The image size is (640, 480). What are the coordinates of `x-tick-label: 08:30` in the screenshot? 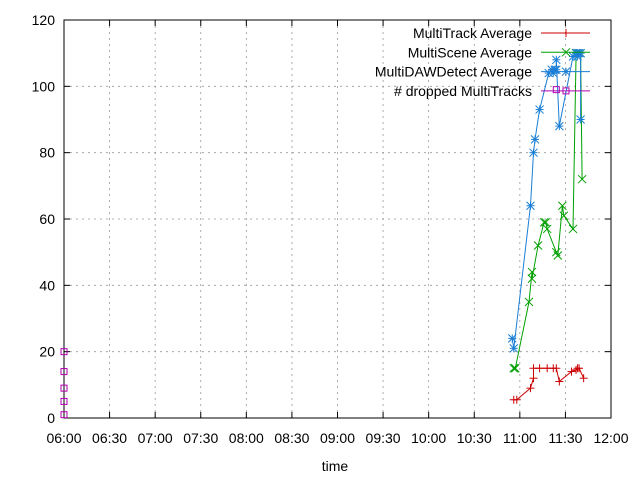 It's located at (291, 438).